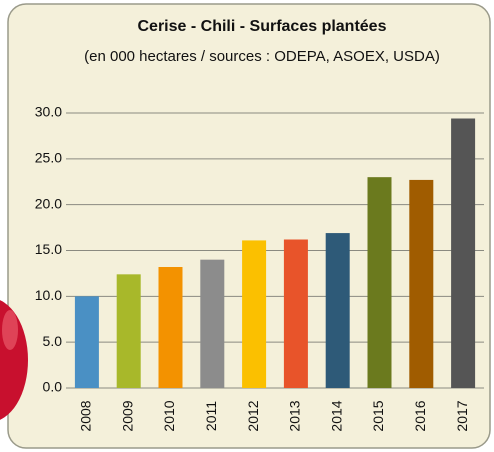  I want to click on apple-highlight, so click(10, 330).